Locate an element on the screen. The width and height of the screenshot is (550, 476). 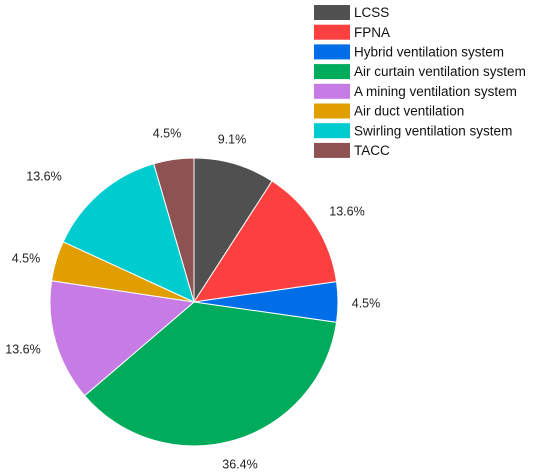
legend-label-4: A mining ventilation system is located at coordinates (435, 91).